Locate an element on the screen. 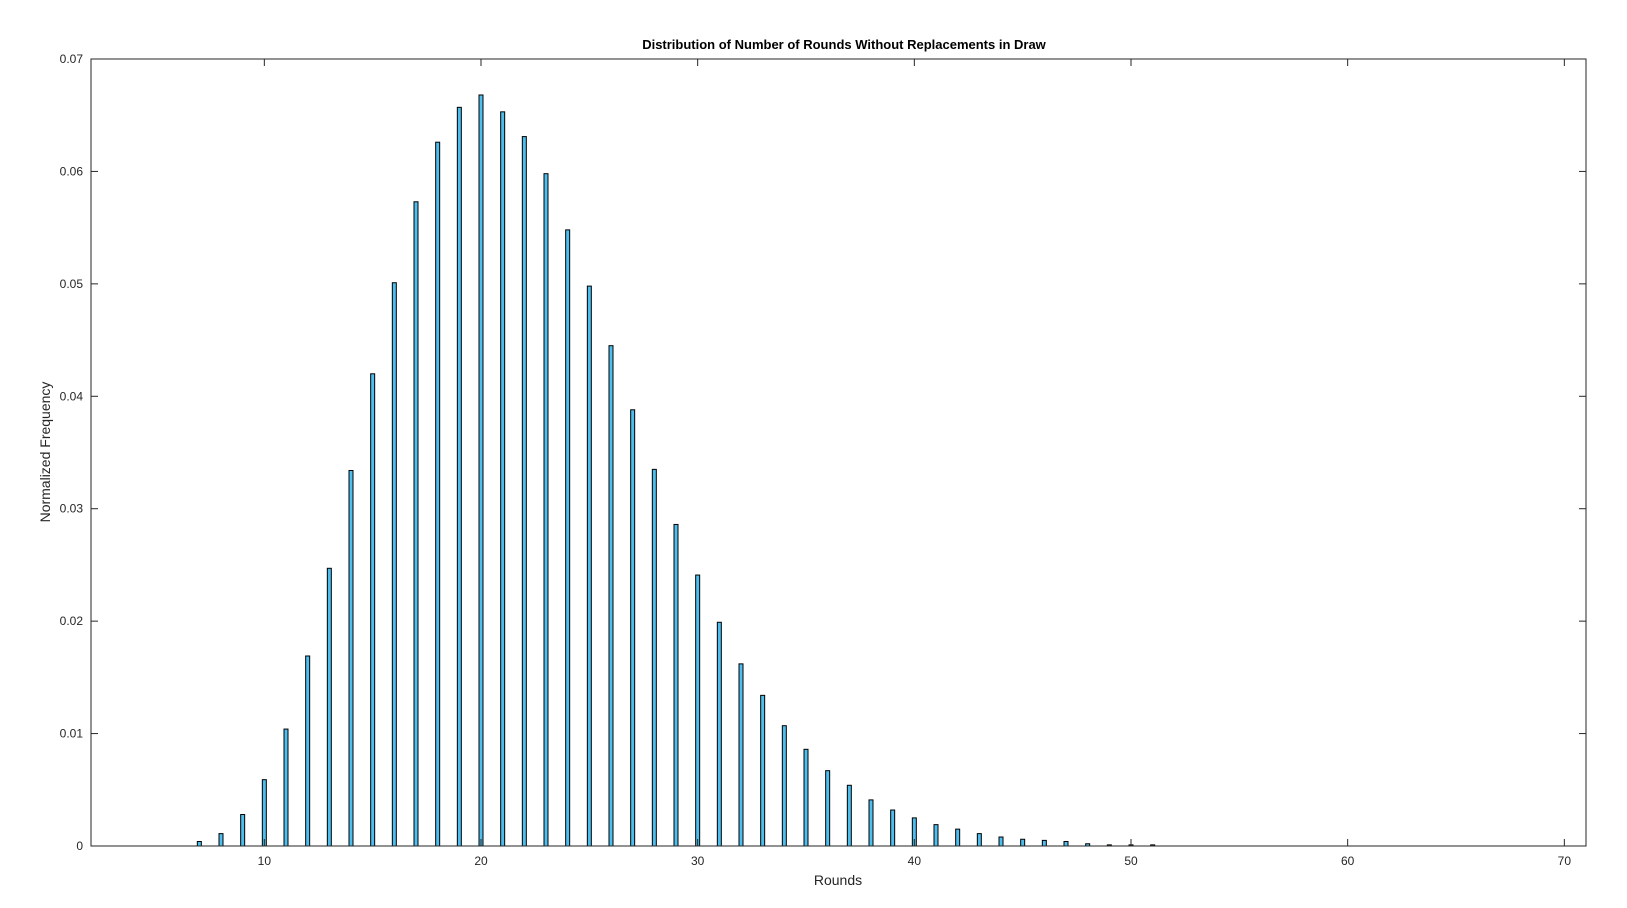 Image resolution: width=1627 pixels, height=908 pixels. x-tick-label-10: 10 is located at coordinates (265, 861).